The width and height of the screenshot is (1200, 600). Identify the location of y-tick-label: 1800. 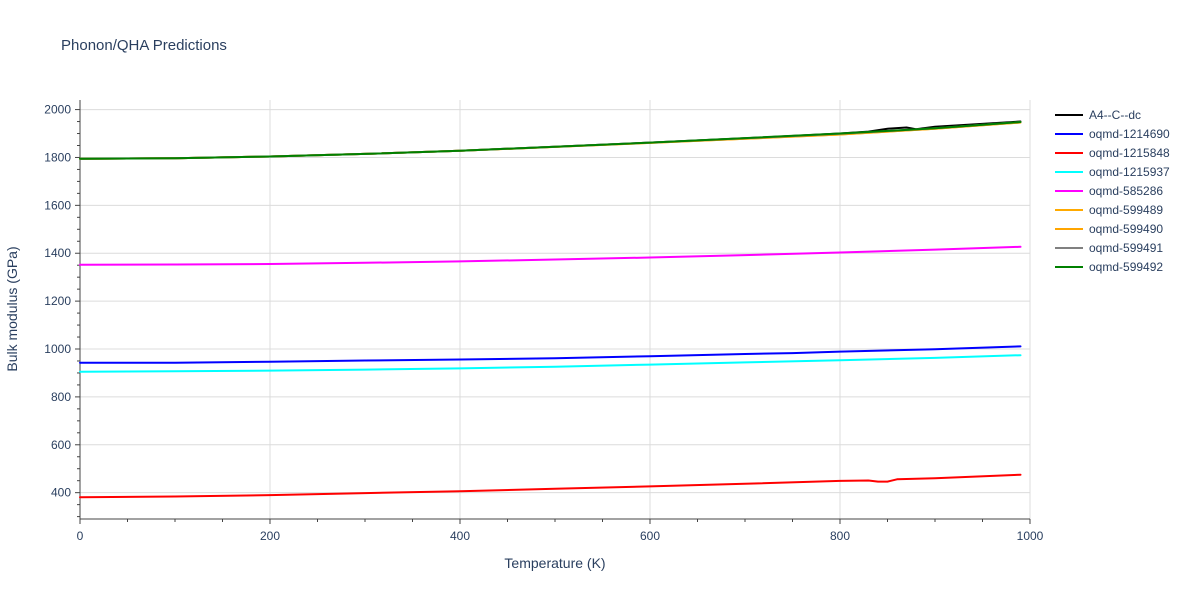
(57, 157).